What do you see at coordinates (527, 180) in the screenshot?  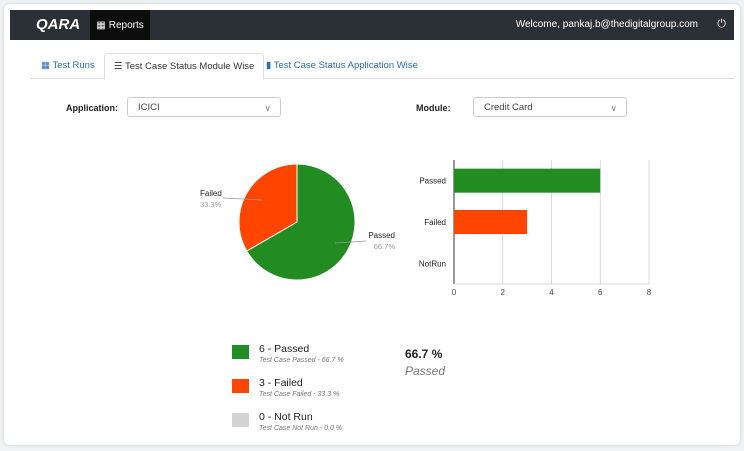 I see `bar-passed` at bounding box center [527, 180].